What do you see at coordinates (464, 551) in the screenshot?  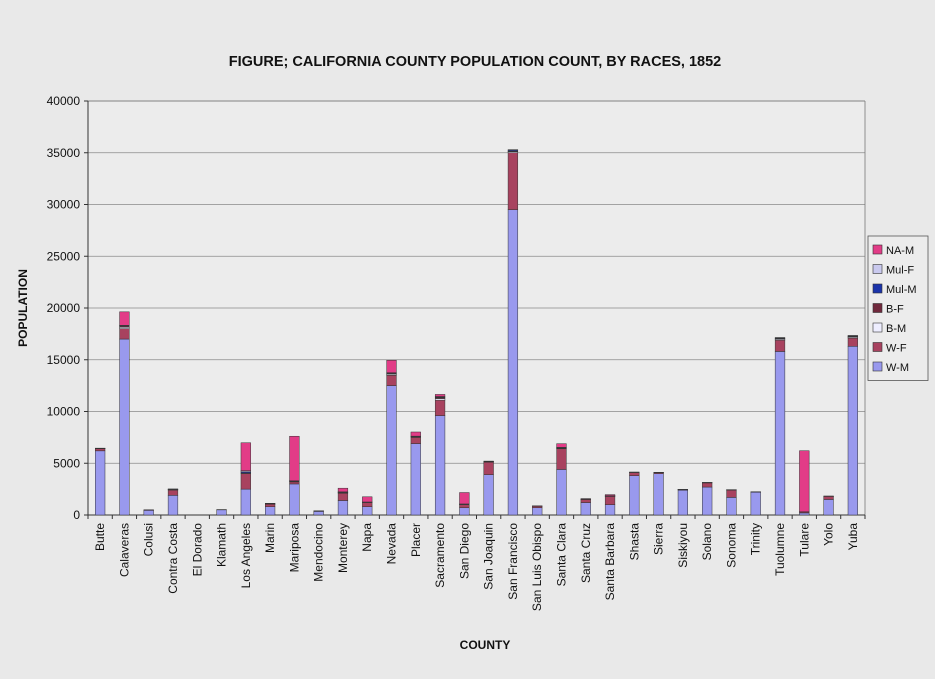 I see `x-tick-label: San Diego` at bounding box center [464, 551].